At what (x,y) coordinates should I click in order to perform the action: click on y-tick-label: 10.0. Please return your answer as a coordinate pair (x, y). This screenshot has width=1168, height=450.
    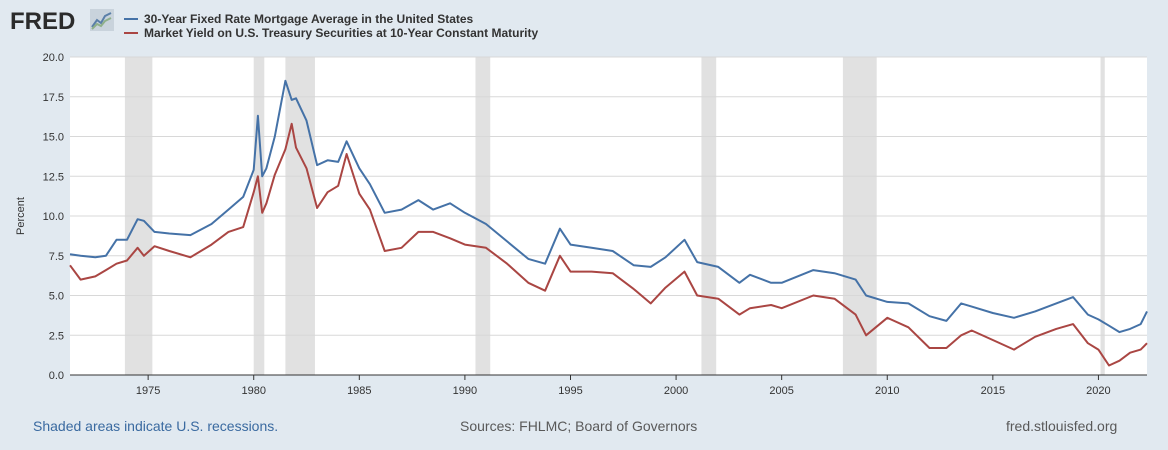
    Looking at the image, I should click on (53, 217).